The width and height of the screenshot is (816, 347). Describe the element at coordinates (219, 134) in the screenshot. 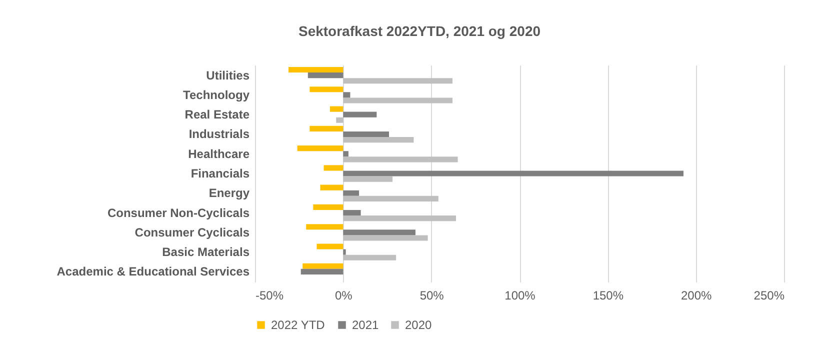

I see `y-tick-label: Industrials` at that location.